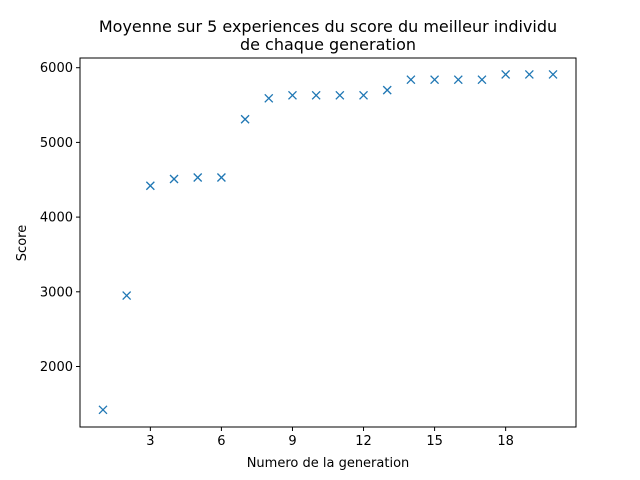 The height and width of the screenshot is (480, 640). Describe the element at coordinates (434, 441) in the screenshot. I see `x-tick-label: 15` at that location.